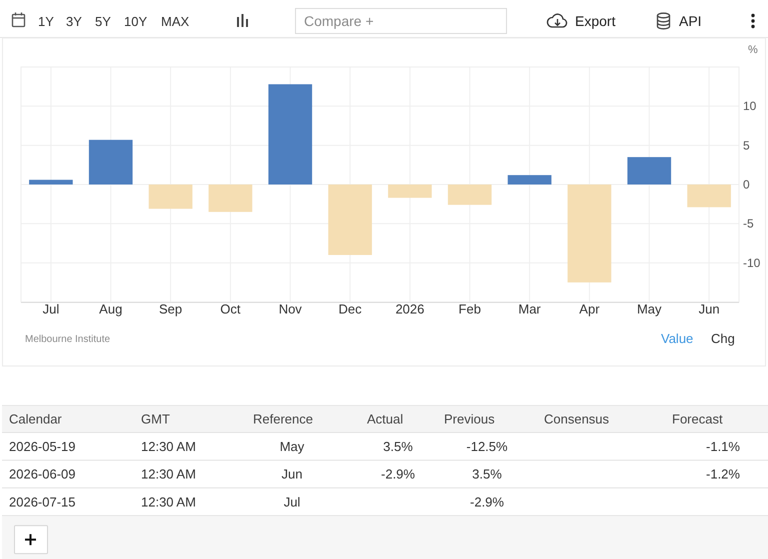 This screenshot has width=768, height=559. What do you see at coordinates (753, 50) in the screenshot?
I see `y-axis-title: %` at bounding box center [753, 50].